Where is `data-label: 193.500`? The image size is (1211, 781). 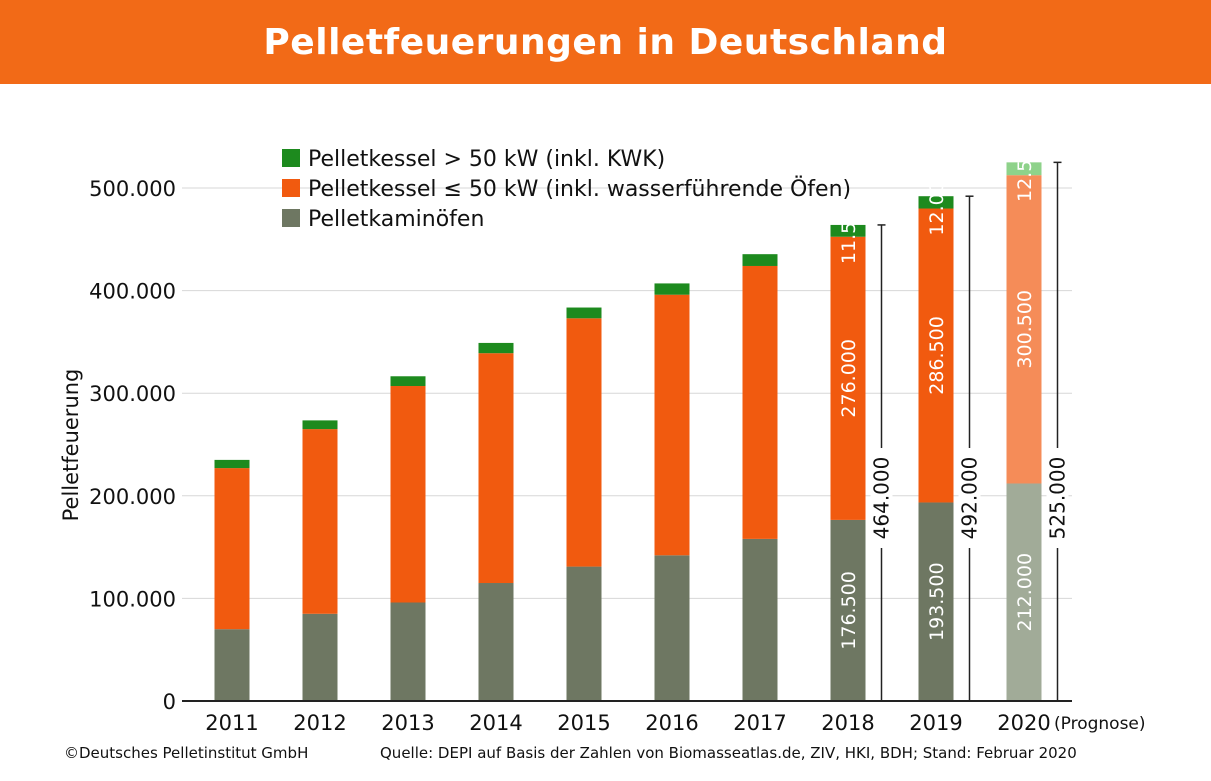 data-label: 193.500 is located at coordinates (937, 601).